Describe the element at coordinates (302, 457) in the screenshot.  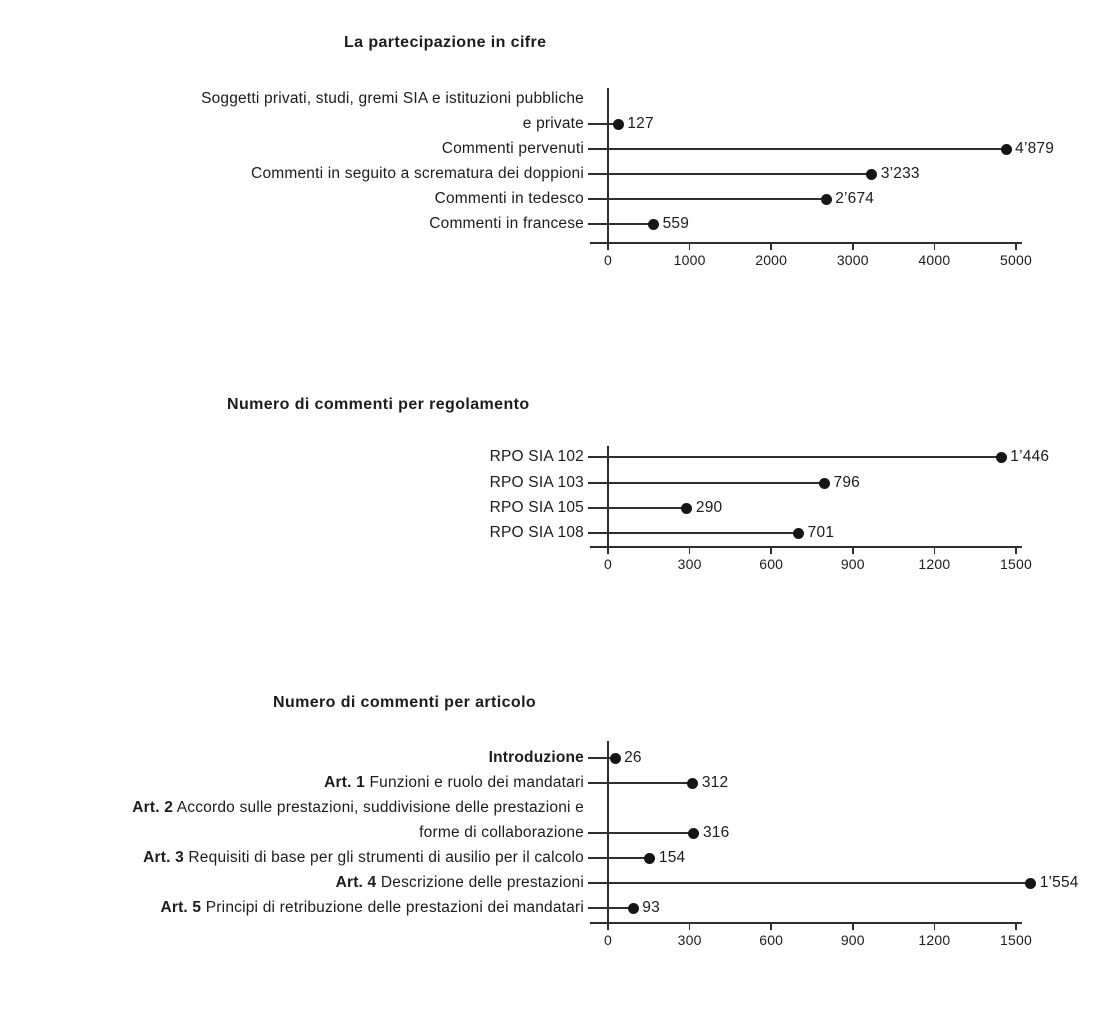
I see `category-label: RPO SIA 102` at that location.